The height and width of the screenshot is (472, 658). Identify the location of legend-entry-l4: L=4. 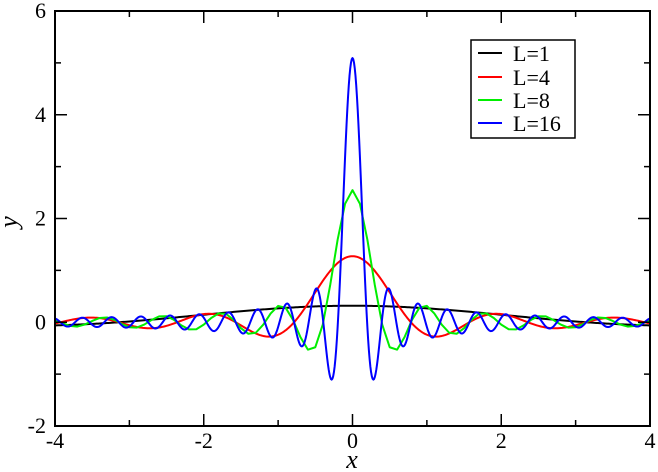
(514, 77).